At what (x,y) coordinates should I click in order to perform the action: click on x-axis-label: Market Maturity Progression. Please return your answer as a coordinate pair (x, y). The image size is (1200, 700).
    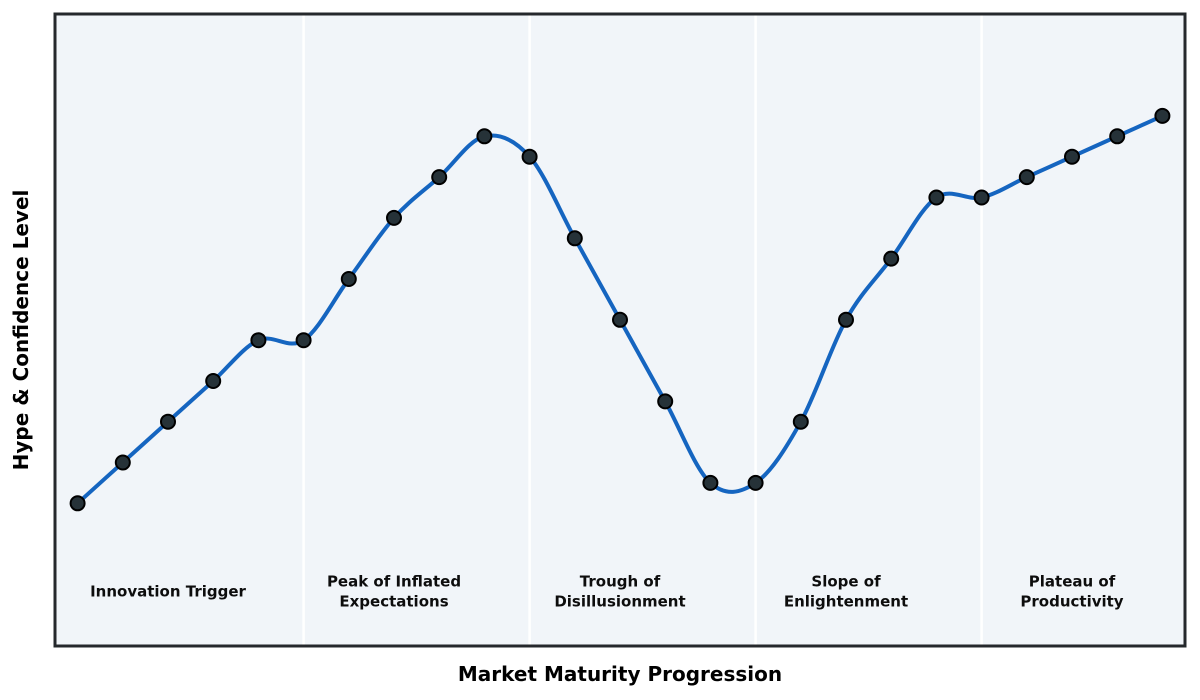
    Looking at the image, I should click on (620, 674).